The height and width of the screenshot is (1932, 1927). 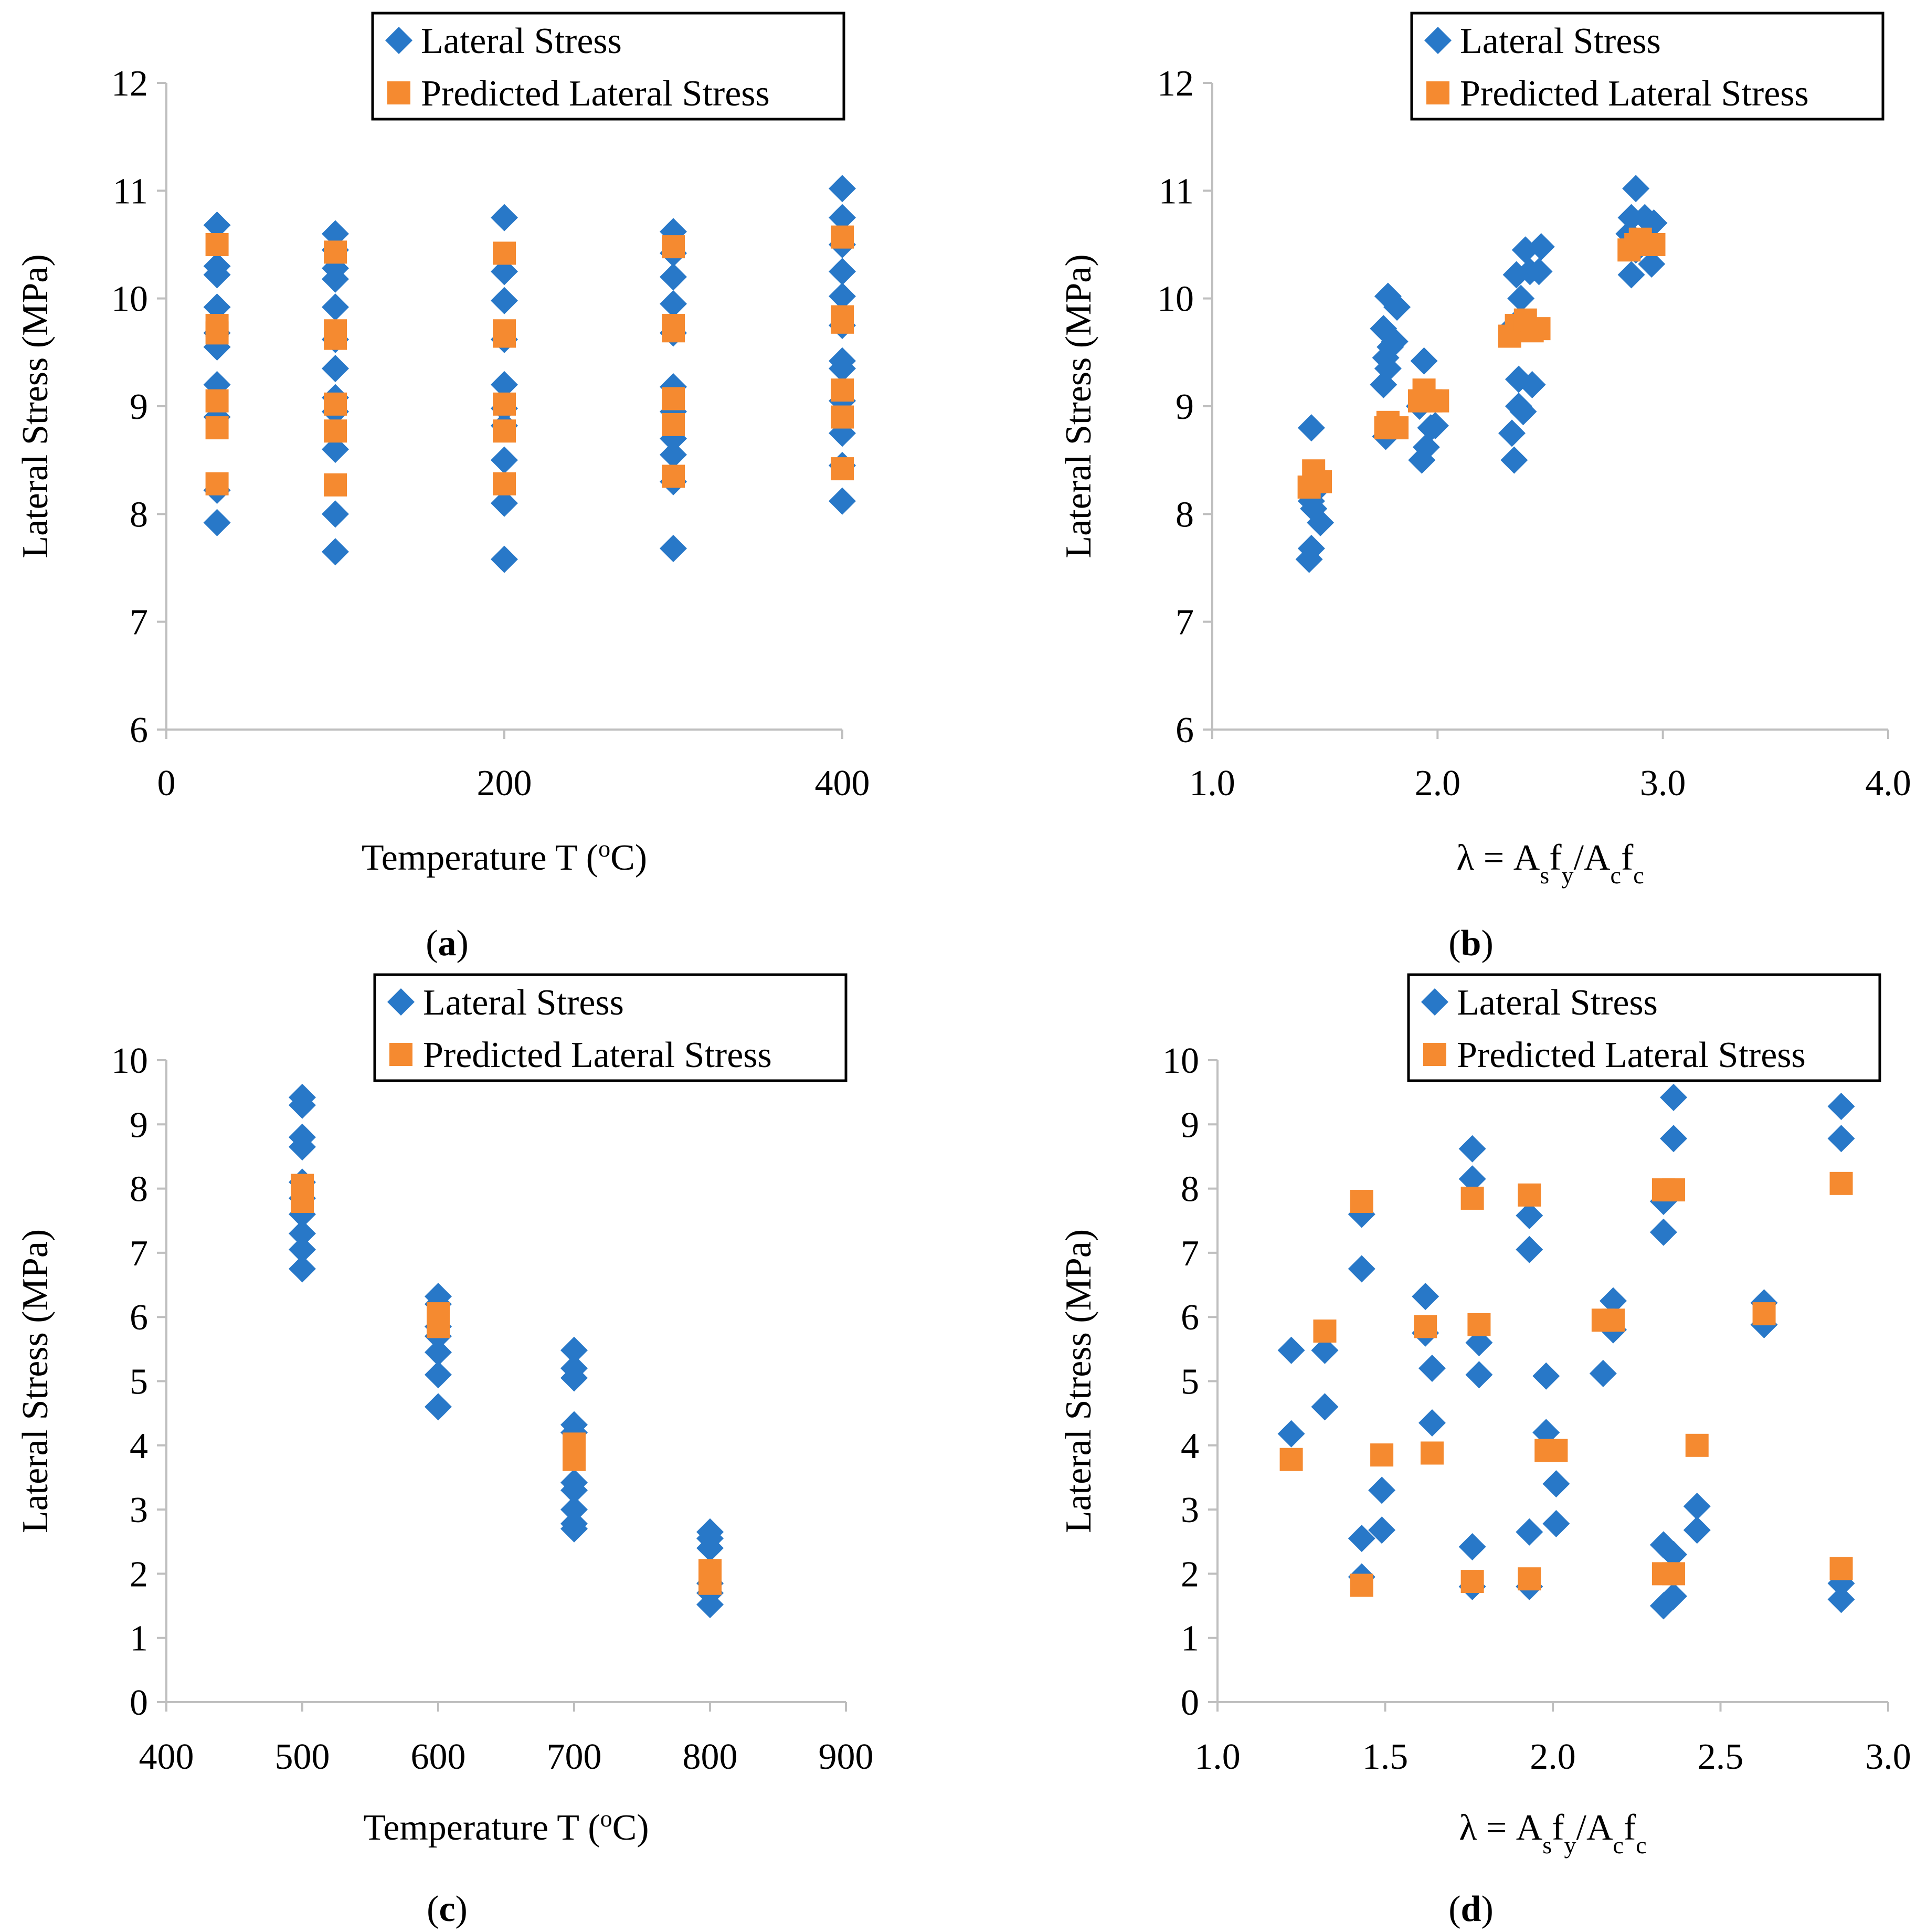 What do you see at coordinates (710, 1757) in the screenshot?
I see `x-tick-label: 800` at bounding box center [710, 1757].